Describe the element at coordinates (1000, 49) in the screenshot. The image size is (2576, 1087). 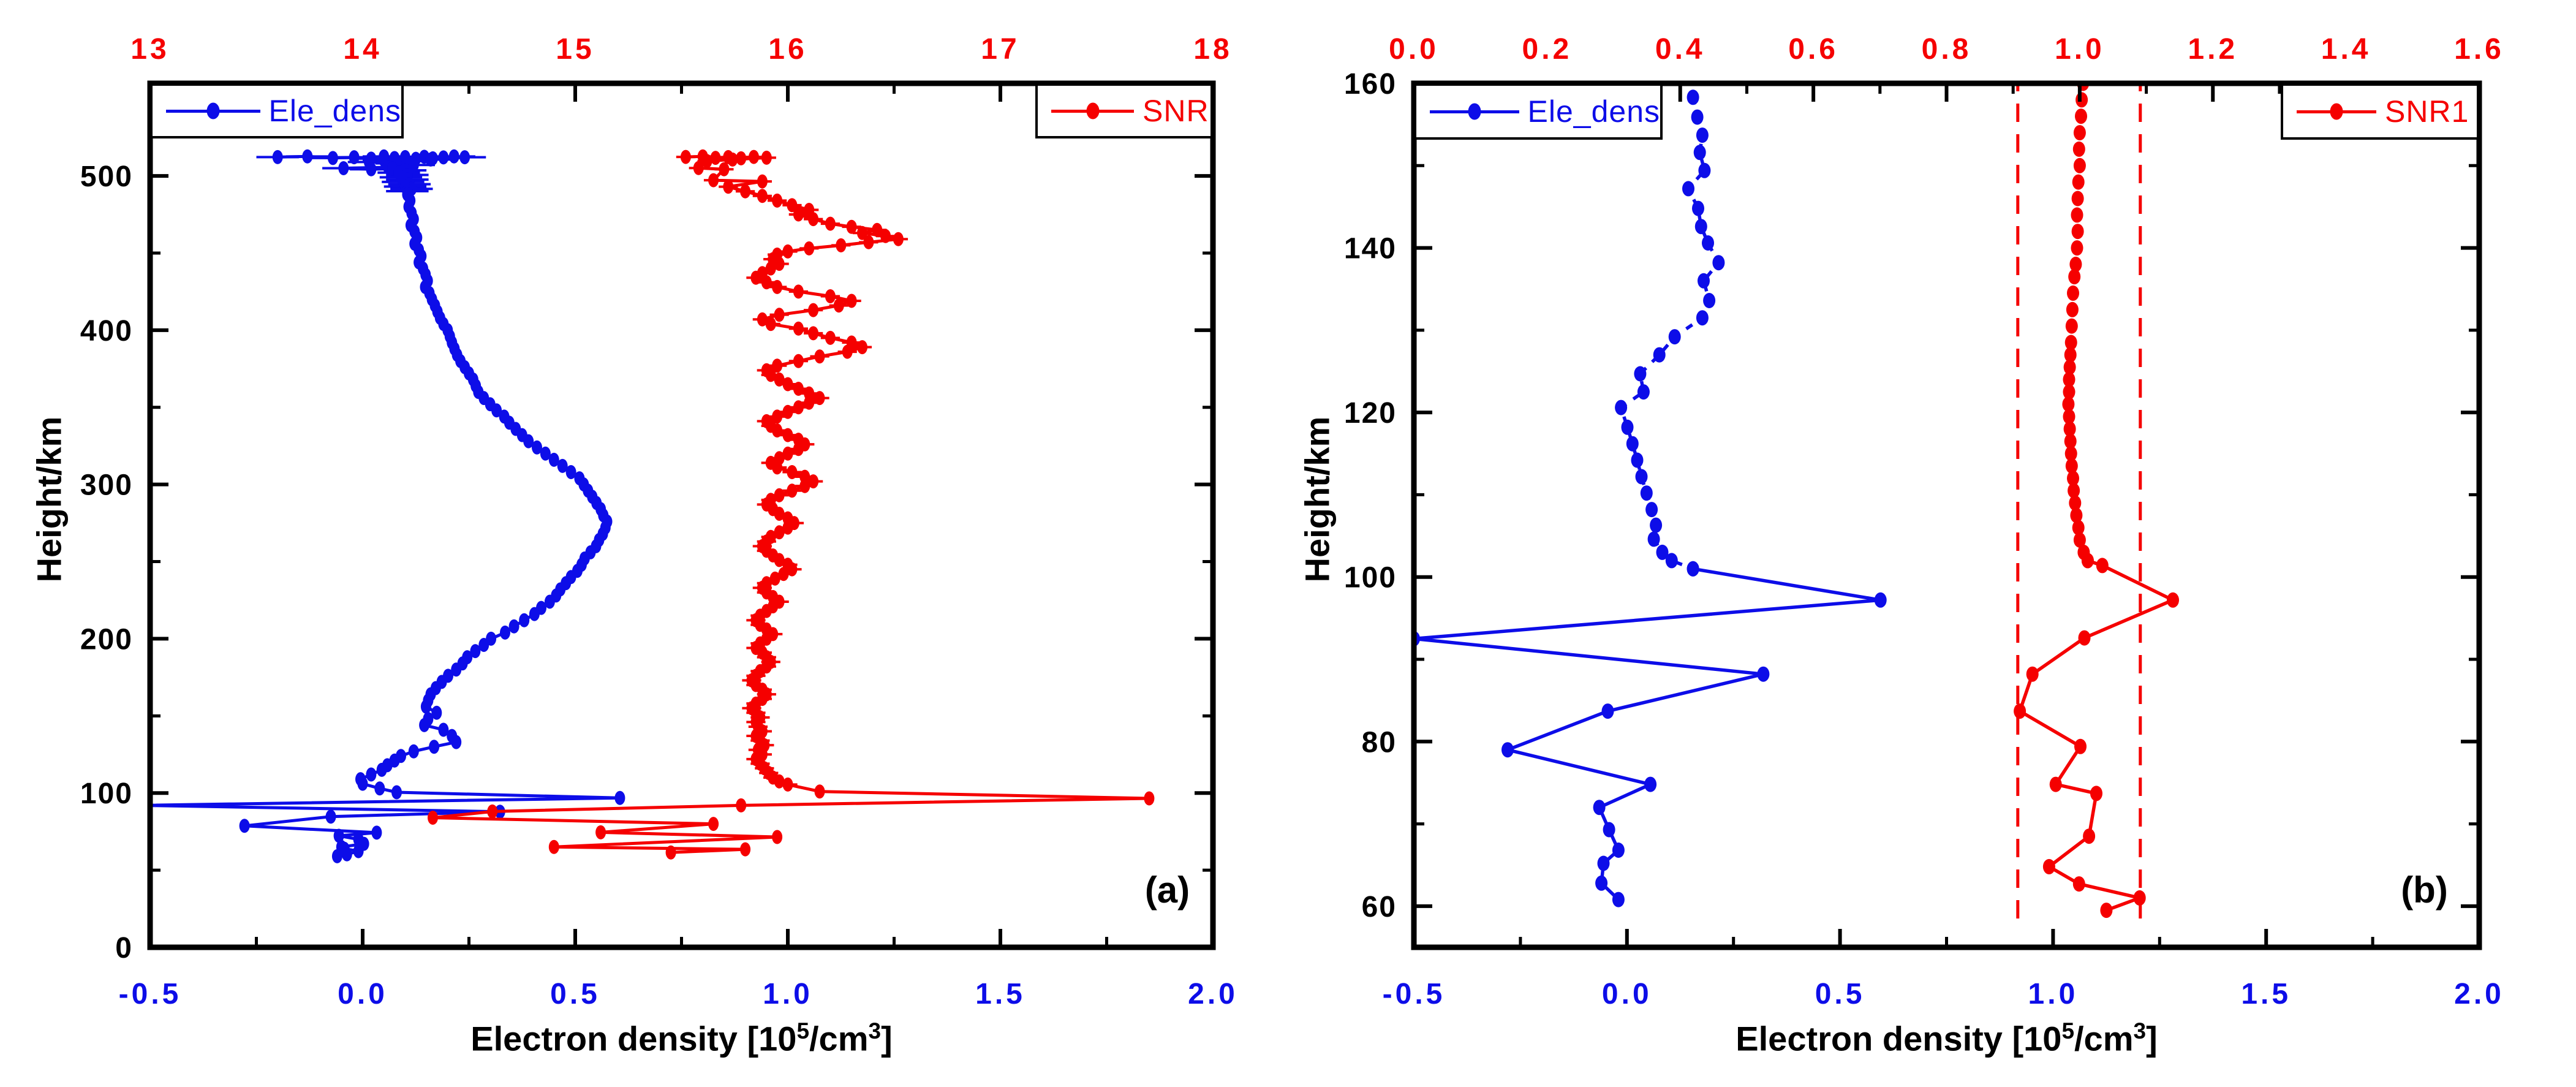
I see `tick-label: 17` at that location.